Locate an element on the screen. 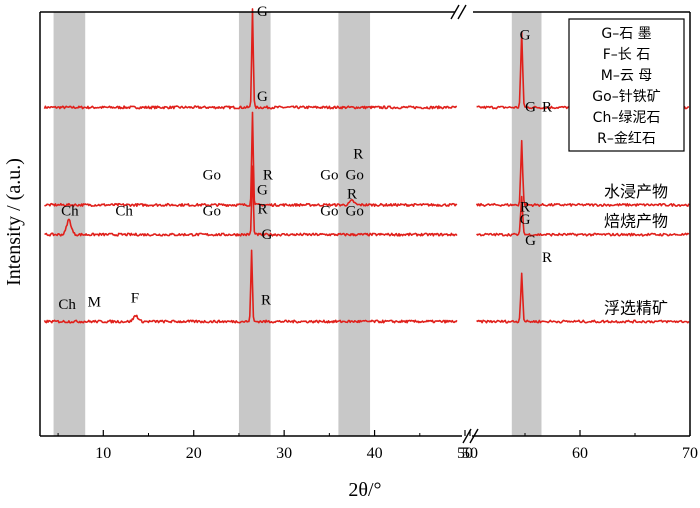  peak-label: M is located at coordinates (94, 303).